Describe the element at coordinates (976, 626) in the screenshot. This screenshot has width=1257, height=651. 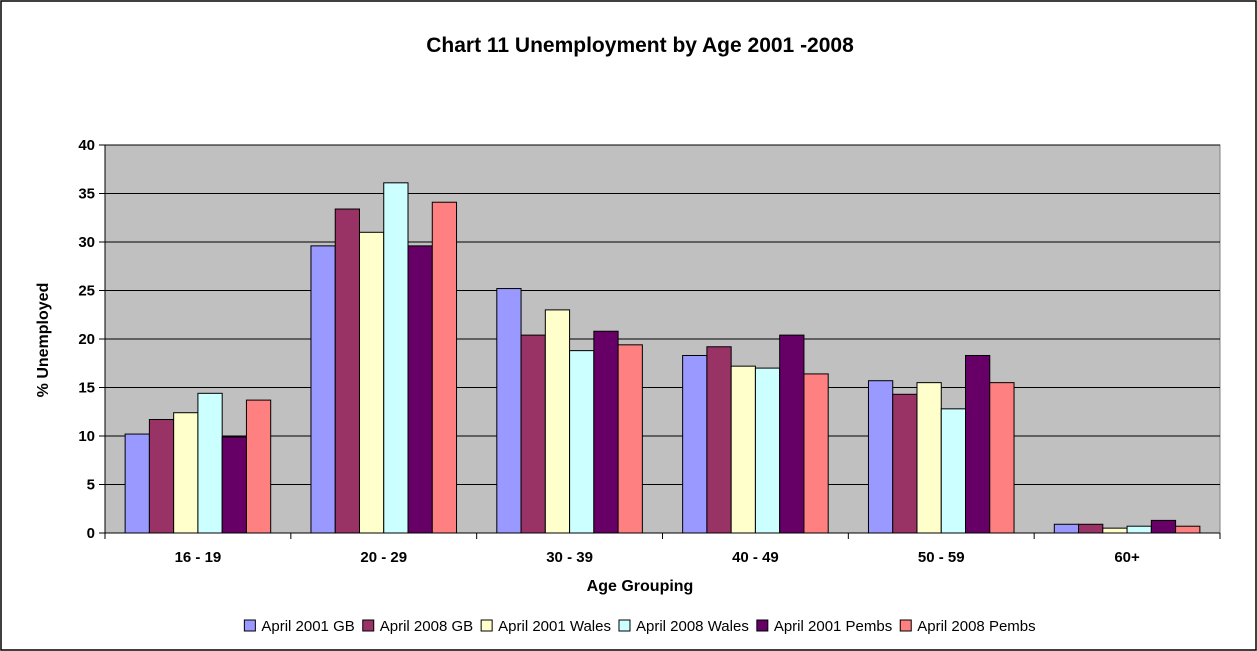
I see `legend-label: April 2008 Pembs` at that location.